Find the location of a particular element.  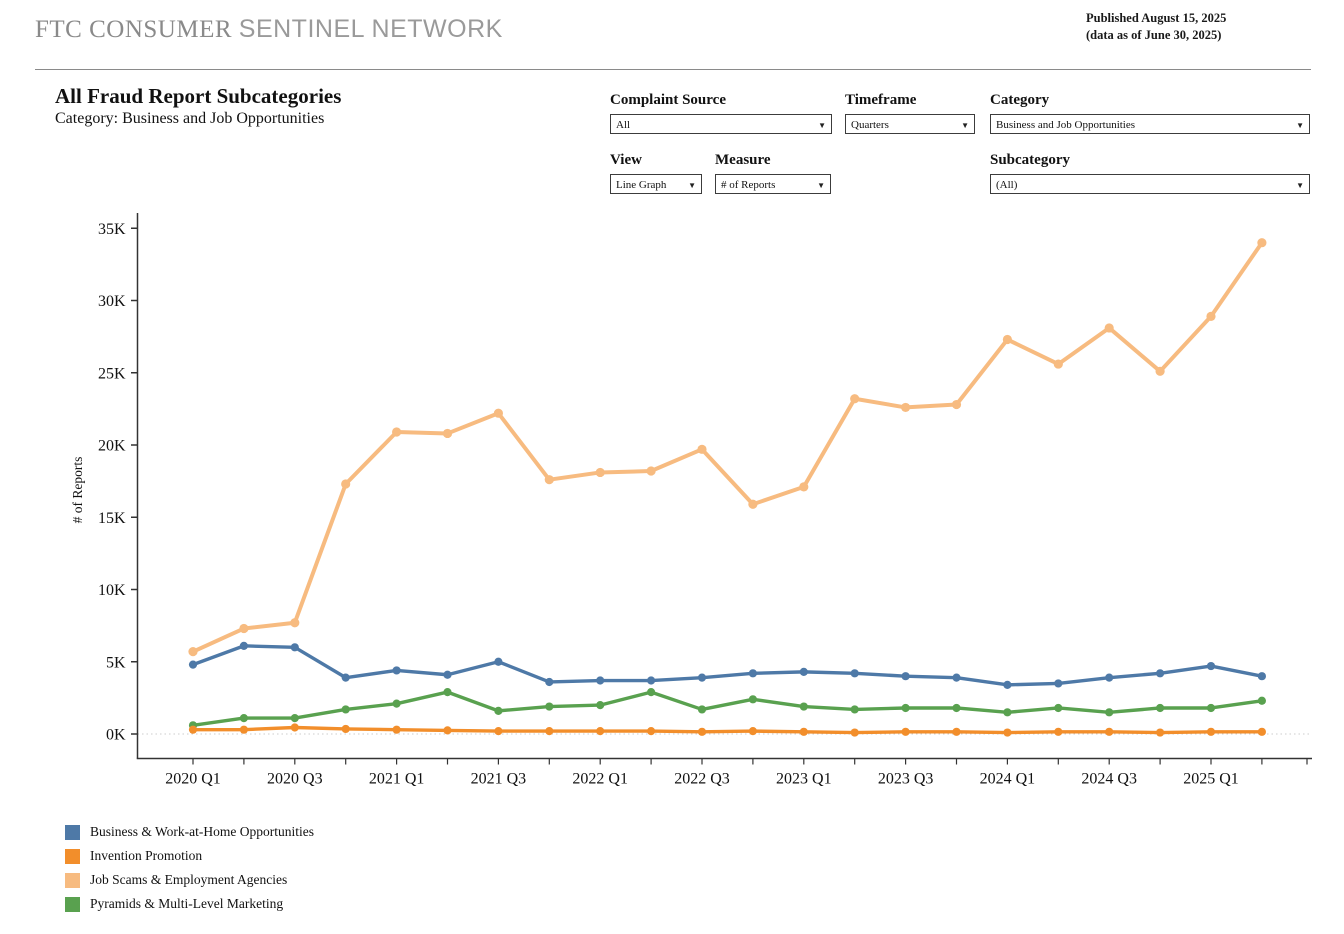

view-dropdown: Line Graph ▼ is located at coordinates (656, 184).